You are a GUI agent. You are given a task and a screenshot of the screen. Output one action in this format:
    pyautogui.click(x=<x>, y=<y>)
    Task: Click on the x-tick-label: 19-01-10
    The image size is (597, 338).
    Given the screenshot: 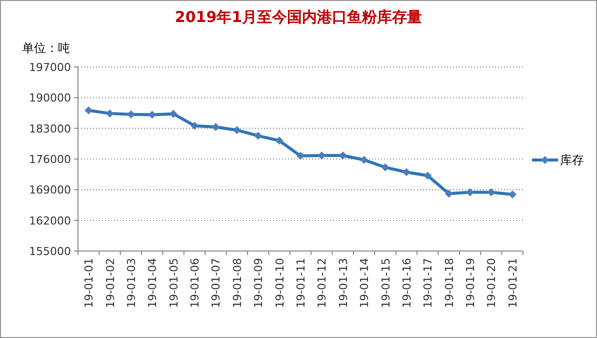 What is the action you would take?
    pyautogui.click(x=279, y=283)
    